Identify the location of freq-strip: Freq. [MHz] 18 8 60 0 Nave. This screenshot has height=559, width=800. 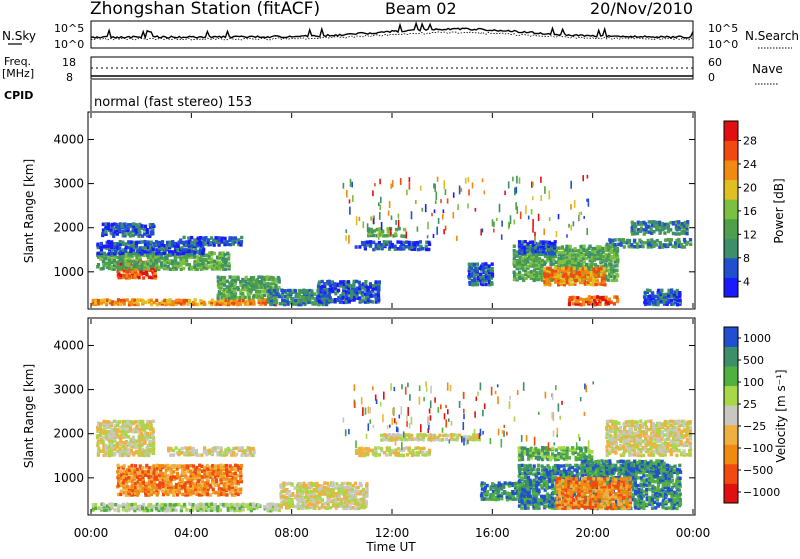
(392, 69).